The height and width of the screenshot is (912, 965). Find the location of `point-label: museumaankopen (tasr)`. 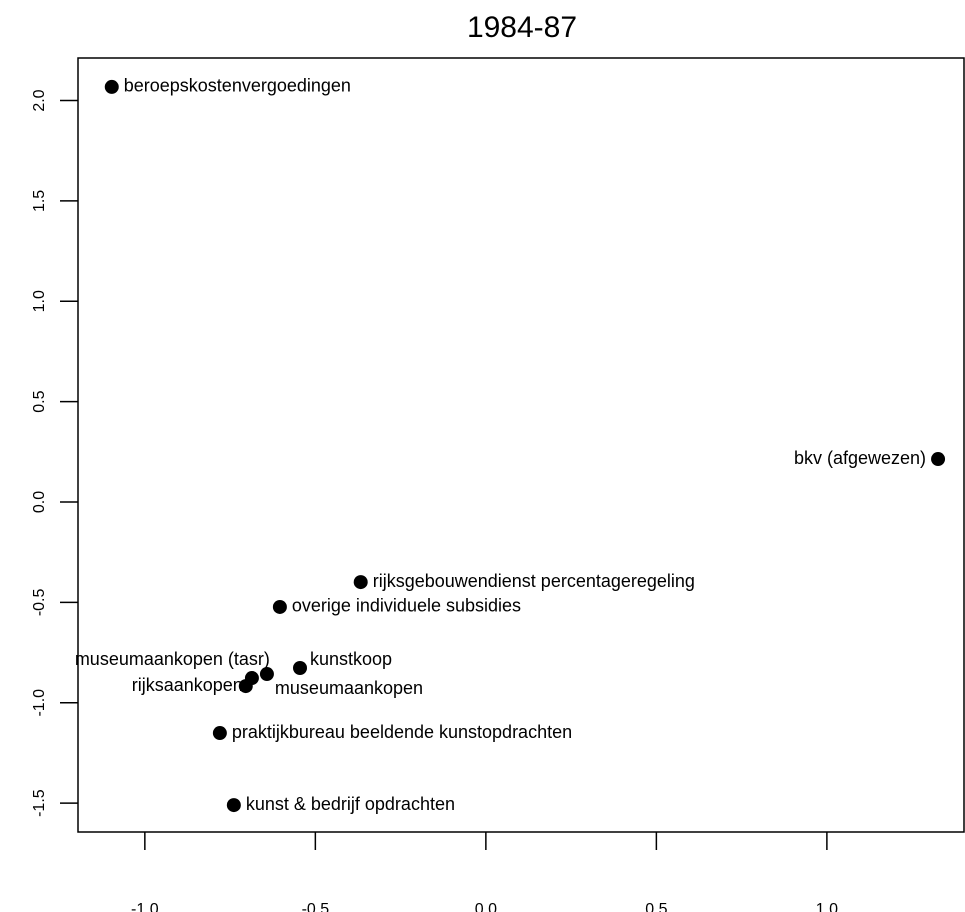

point-label: museumaankopen (tasr) is located at coordinates (172, 659).